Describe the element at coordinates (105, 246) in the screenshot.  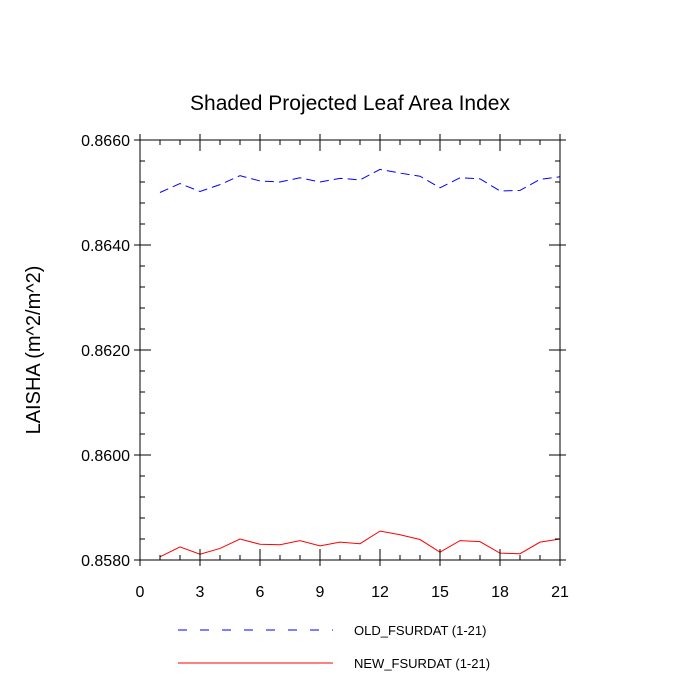
I see `y-tick-label: 0.8640` at that location.